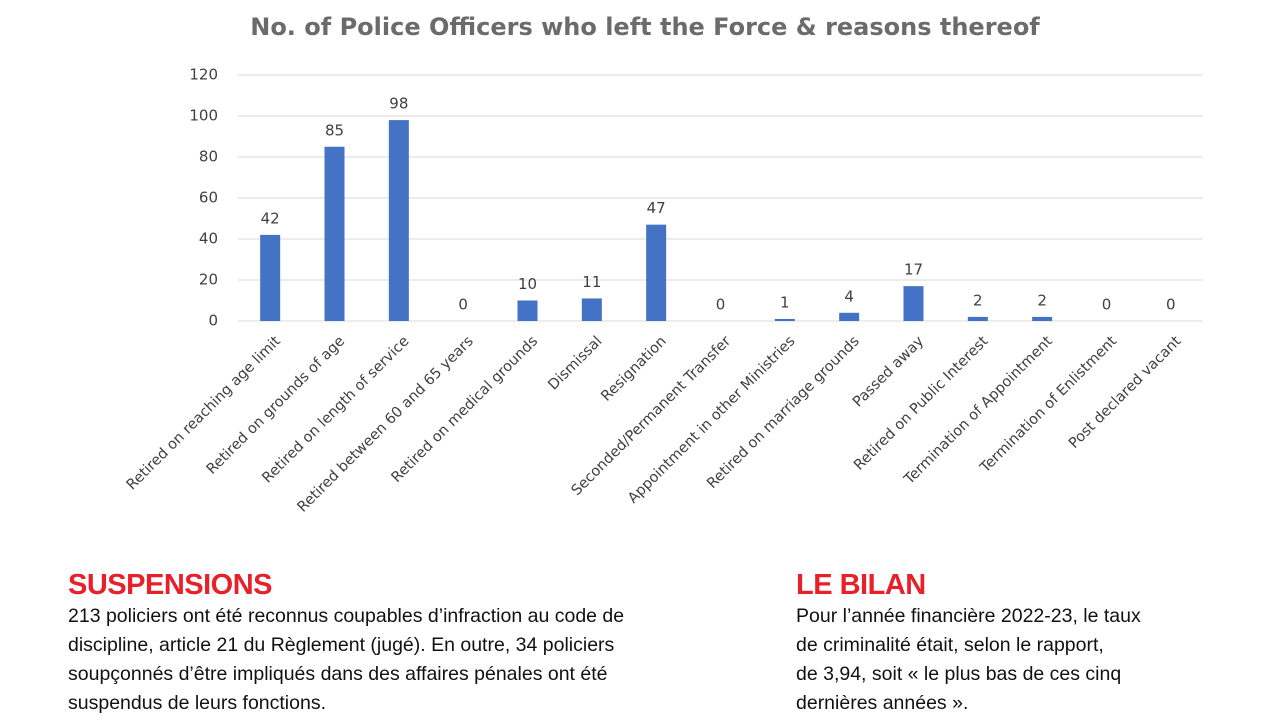 This screenshot has height=720, width=1280. What do you see at coordinates (208, 280) in the screenshot?
I see `y-tick-label: 20` at bounding box center [208, 280].